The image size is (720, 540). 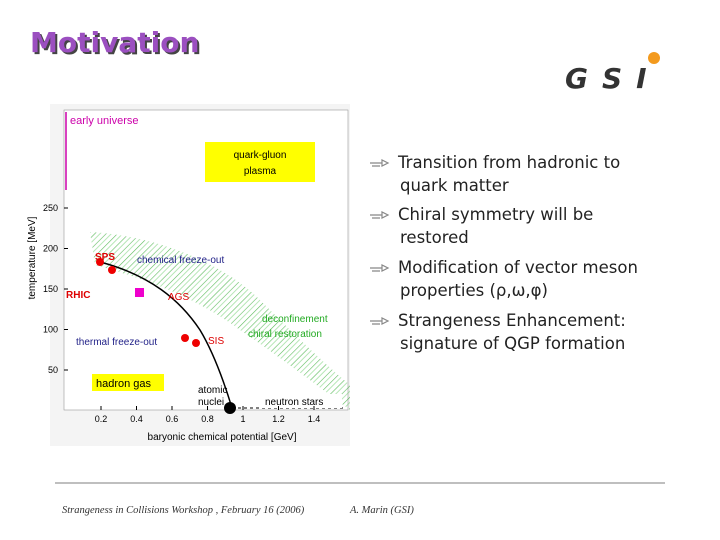 I want to click on bullet-text: signature of QGP formation, so click(x=512, y=343).